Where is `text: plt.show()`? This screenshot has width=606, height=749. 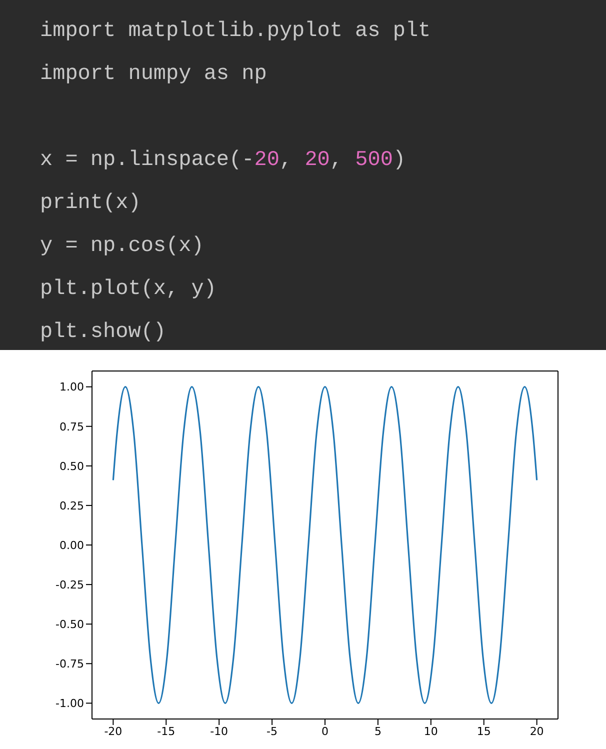
text: plt.show() is located at coordinates (103, 332).